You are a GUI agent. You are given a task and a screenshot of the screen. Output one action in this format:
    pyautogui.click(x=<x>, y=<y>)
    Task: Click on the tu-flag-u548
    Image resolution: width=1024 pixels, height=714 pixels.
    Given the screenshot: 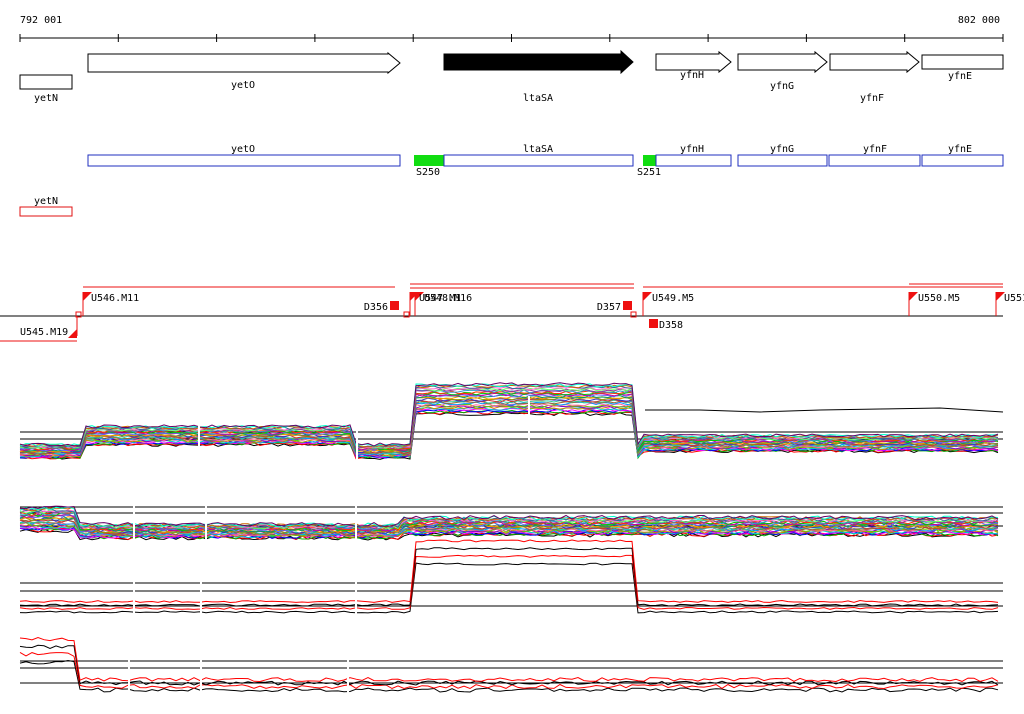 What is the action you would take?
    pyautogui.click(x=419, y=296)
    